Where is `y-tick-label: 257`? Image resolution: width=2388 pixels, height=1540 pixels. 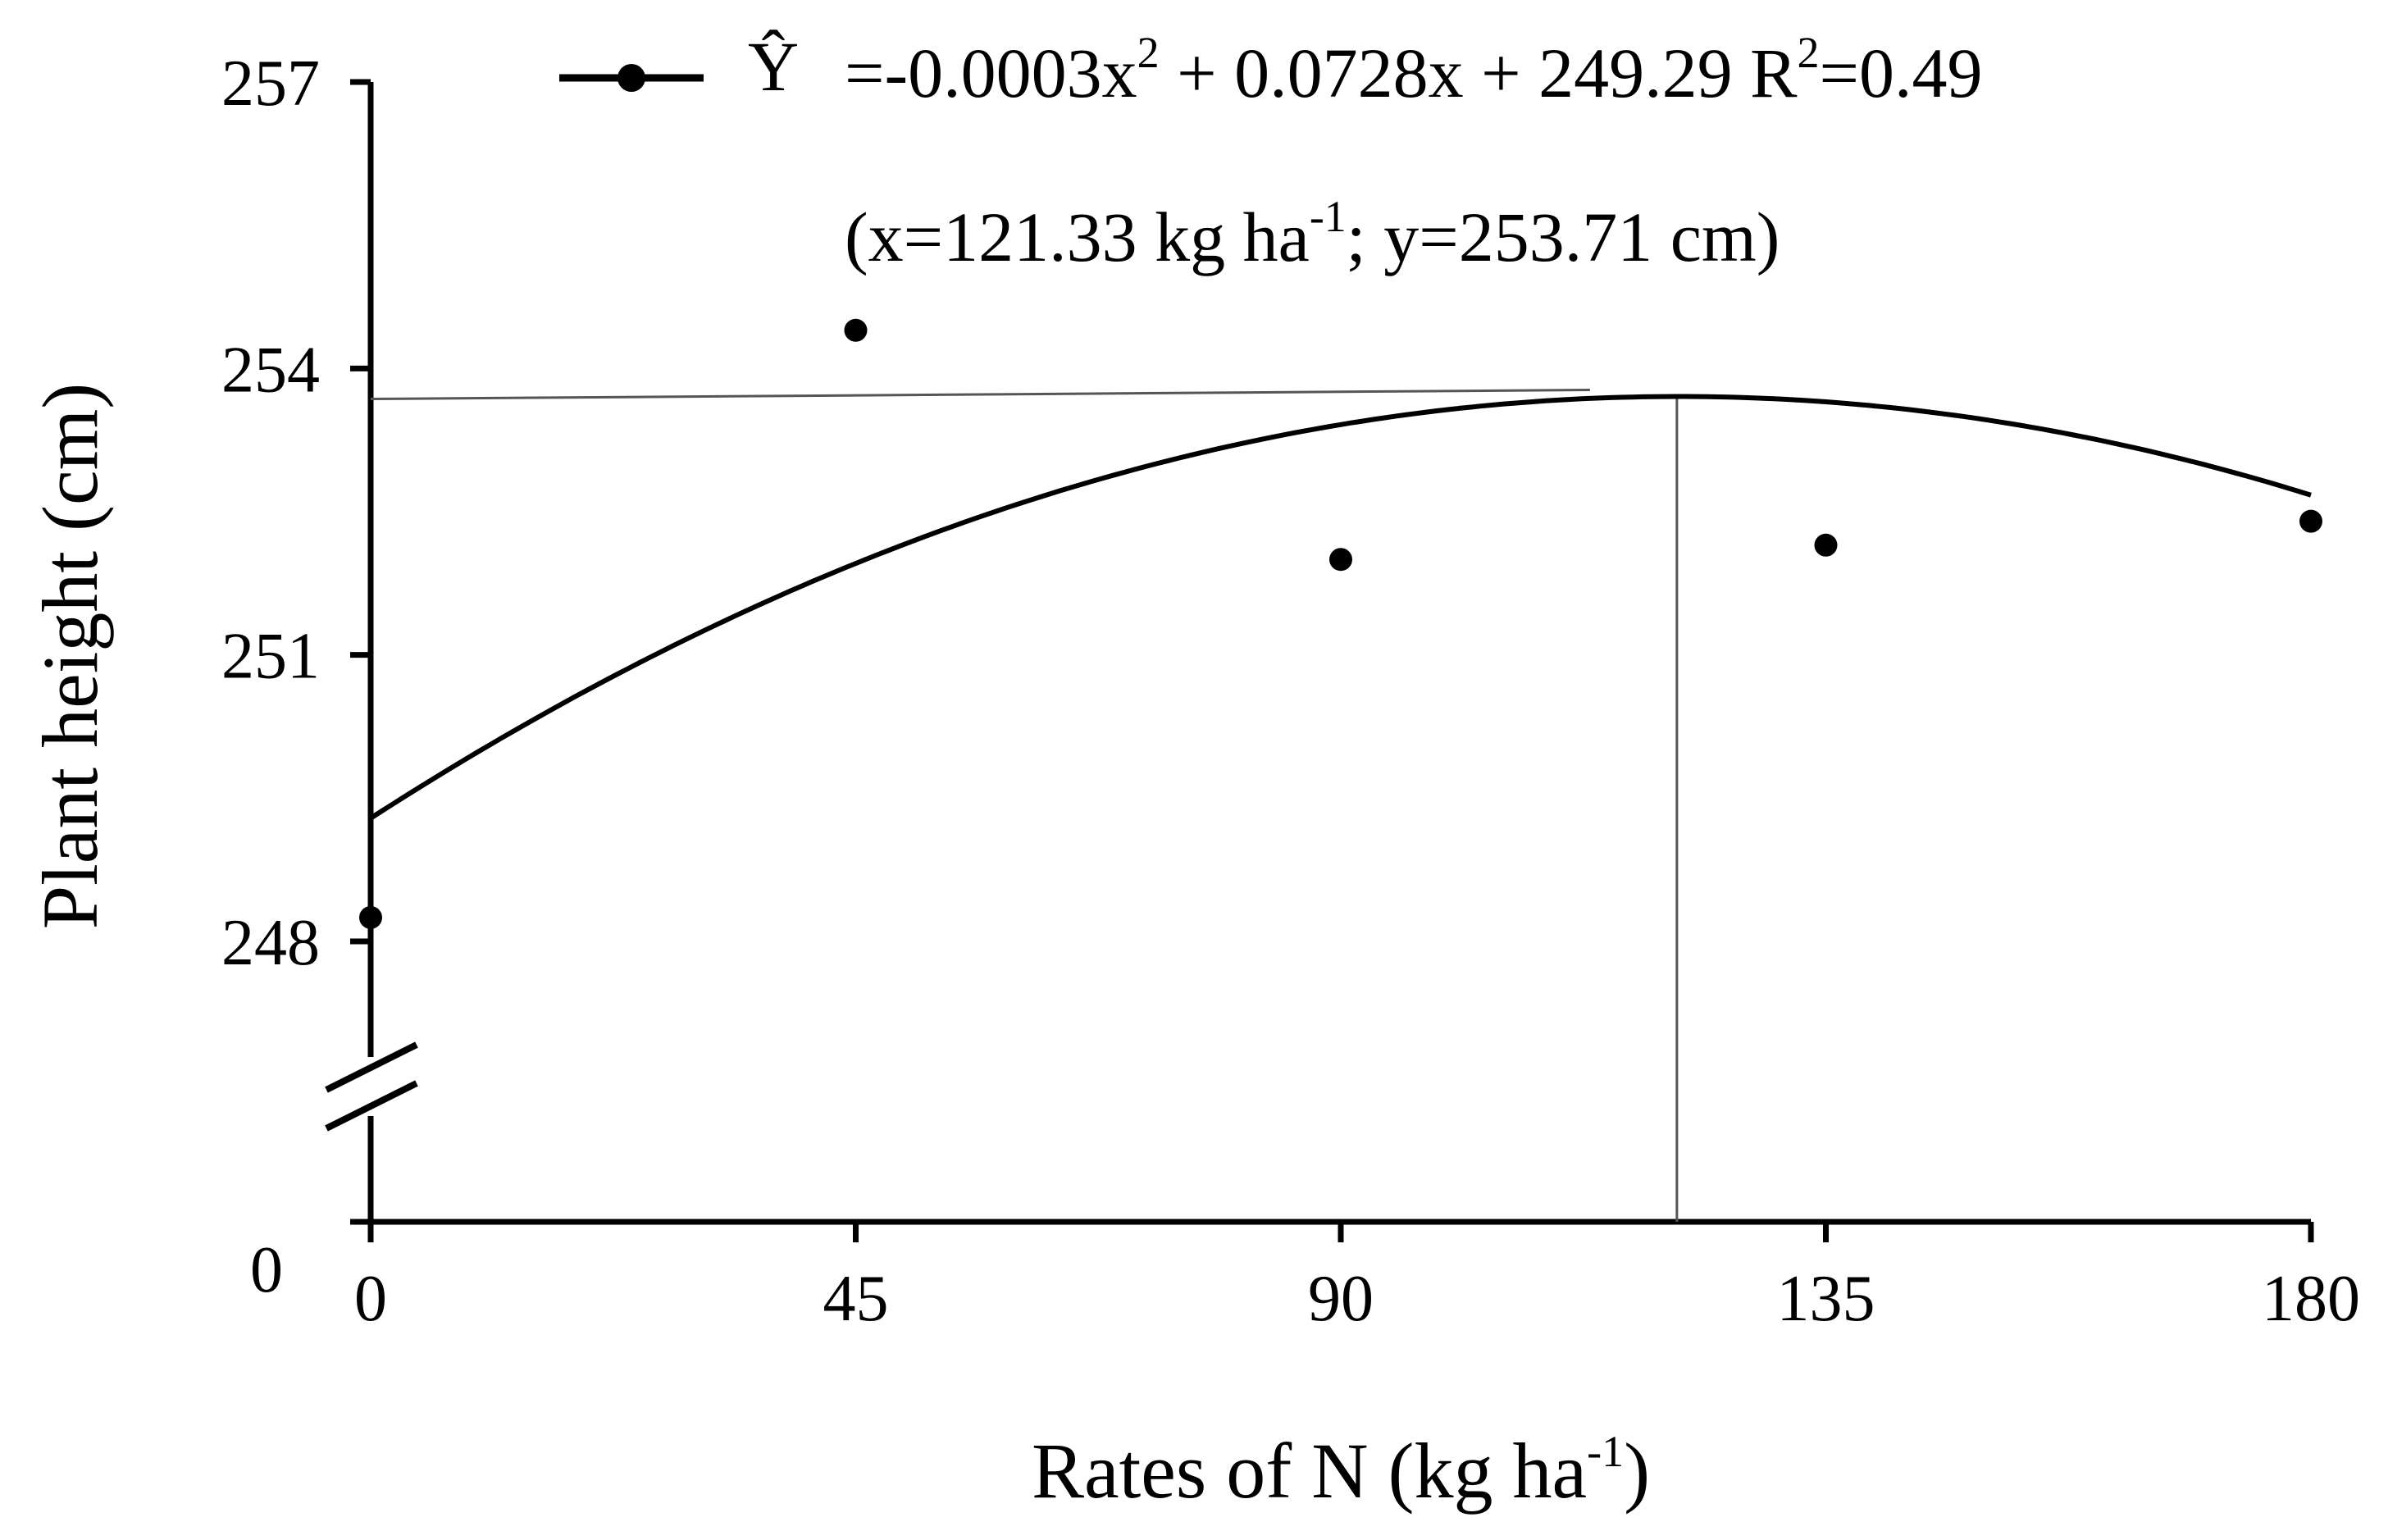 y-tick-label: 257 is located at coordinates (270, 84).